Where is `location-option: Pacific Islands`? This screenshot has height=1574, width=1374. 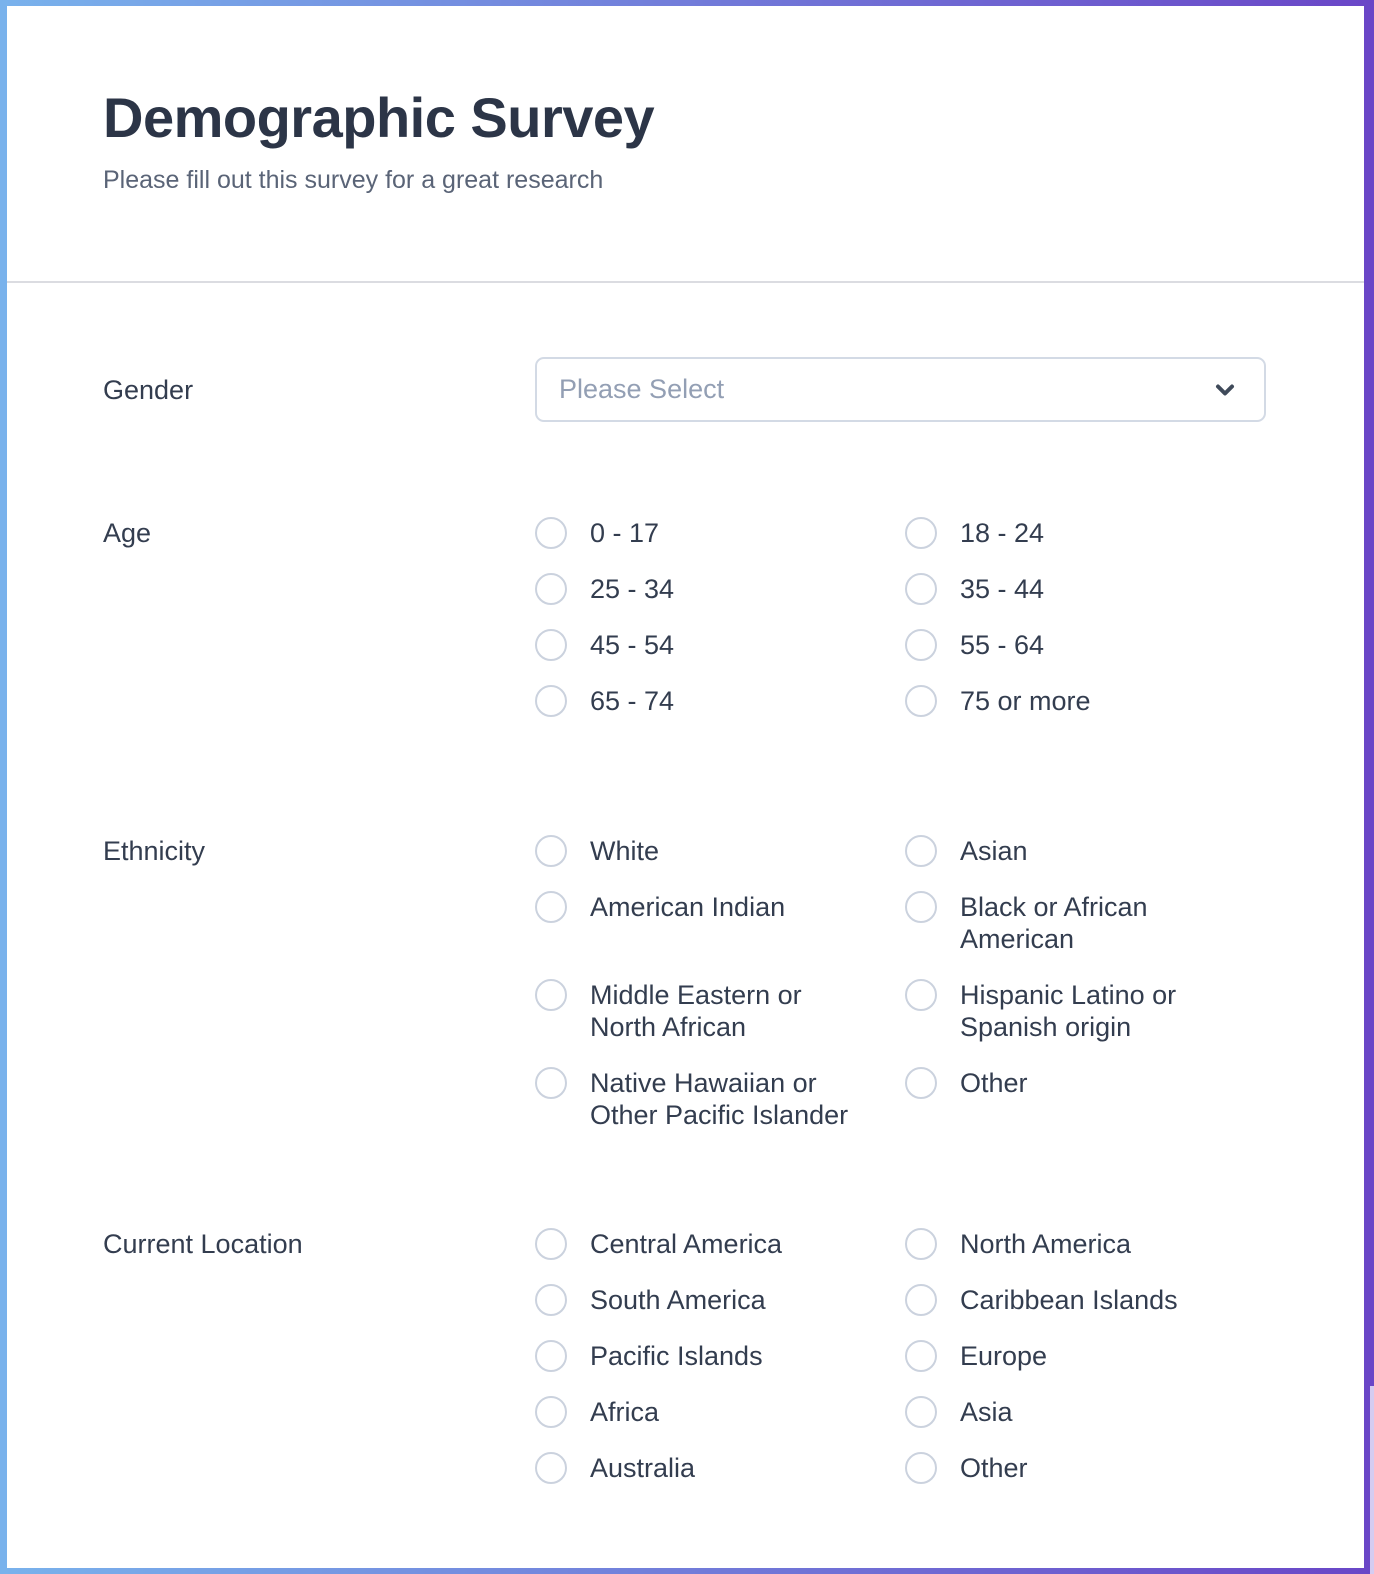
location-option: Pacific Islands is located at coordinates (720, 1356).